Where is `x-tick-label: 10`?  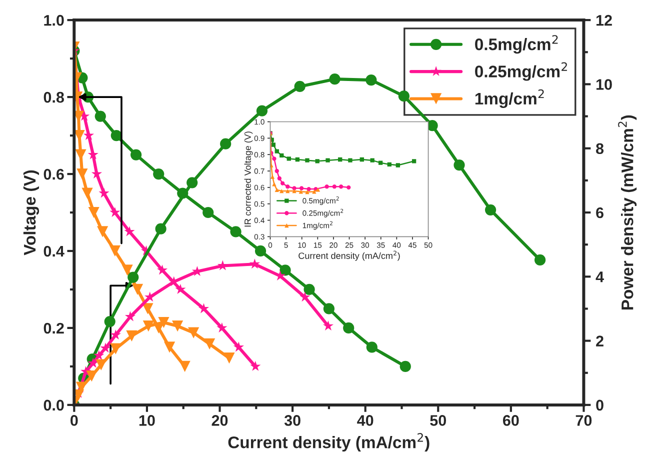 x-tick-label: 10 is located at coordinates (147, 420).